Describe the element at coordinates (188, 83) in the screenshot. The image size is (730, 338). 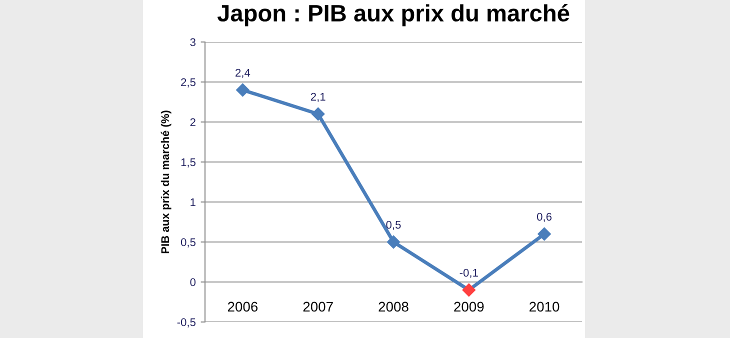
I see `y-tick-label: 2,5` at that location.